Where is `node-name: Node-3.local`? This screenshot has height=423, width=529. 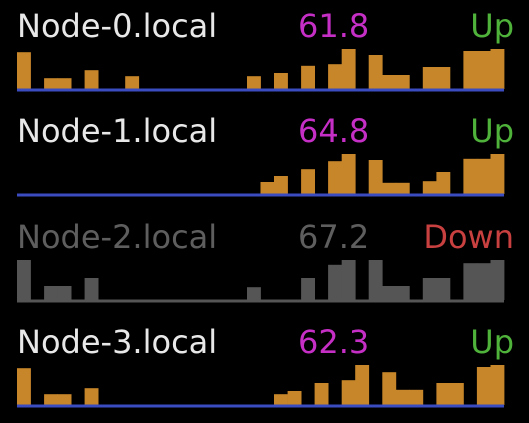
node-name: Node-3.local is located at coordinates (117, 342).